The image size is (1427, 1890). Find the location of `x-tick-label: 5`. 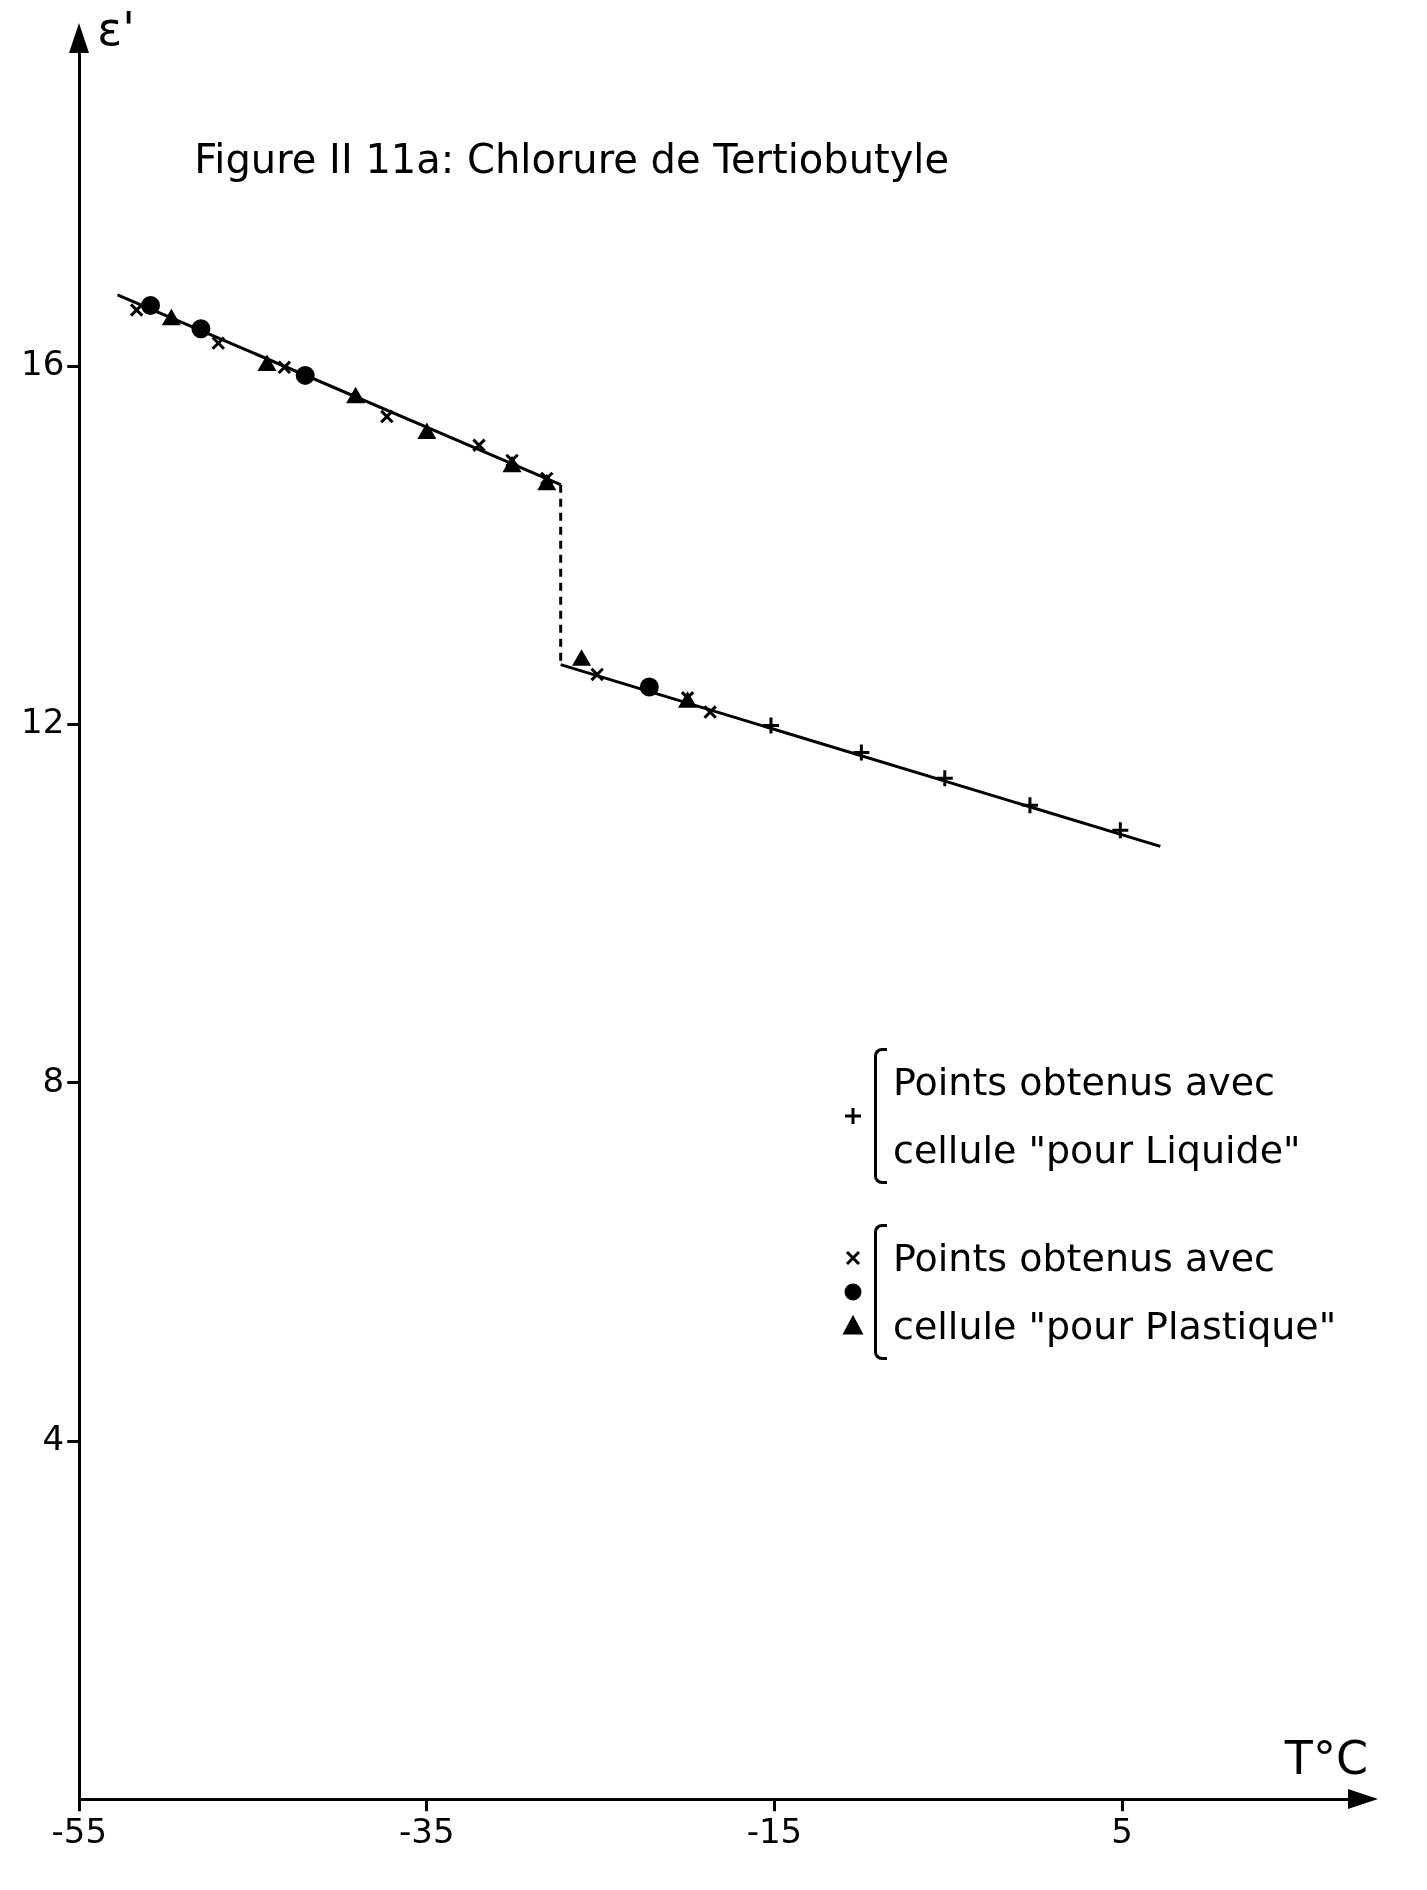

x-tick-label: 5 is located at coordinates (1122, 1831).